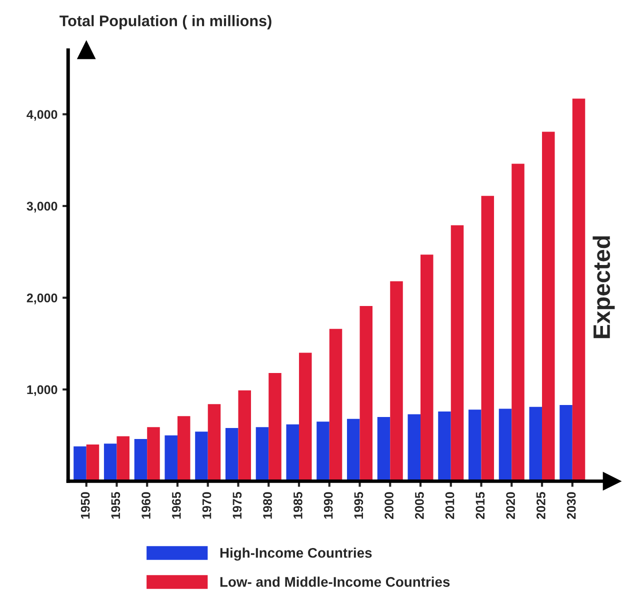 The height and width of the screenshot is (603, 625). What do you see at coordinates (237, 505) in the screenshot?
I see `x-tick-label: 1975` at bounding box center [237, 505].